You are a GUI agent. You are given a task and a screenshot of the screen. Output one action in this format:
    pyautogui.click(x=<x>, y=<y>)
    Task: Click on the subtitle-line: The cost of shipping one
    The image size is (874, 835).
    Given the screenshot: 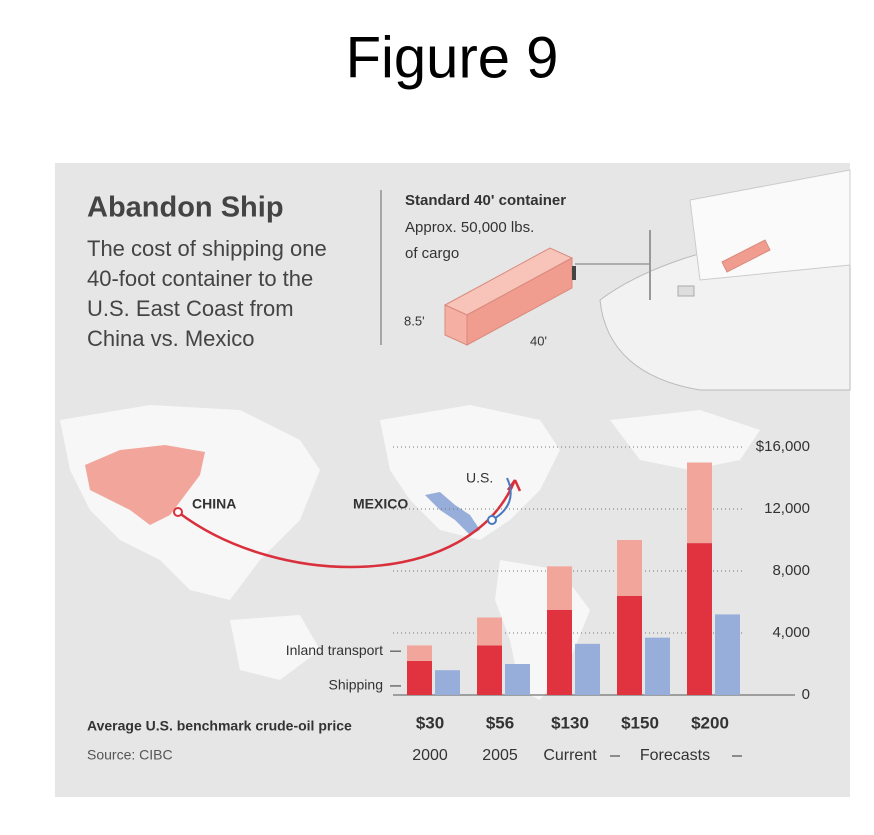 What is the action you would take?
    pyautogui.click(x=207, y=248)
    